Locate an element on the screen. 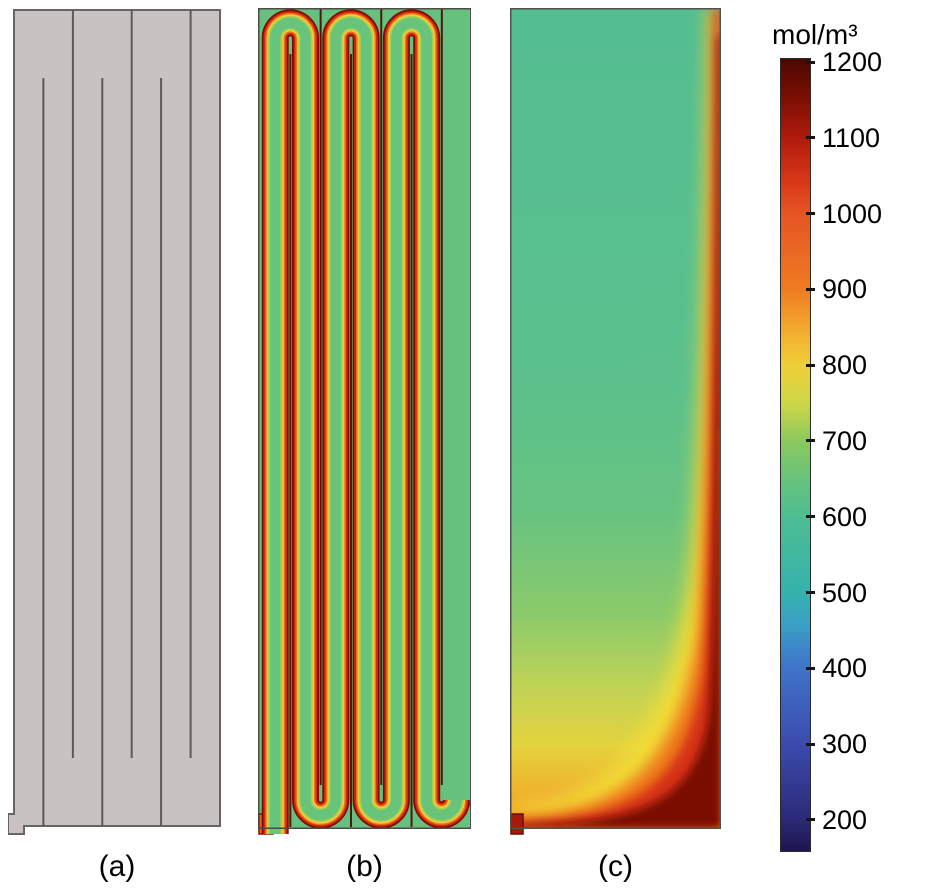 The width and height of the screenshot is (945, 890). colorbar: 1200 1100 1000 900 800 700 600 500 is located at coordinates (861, 441).